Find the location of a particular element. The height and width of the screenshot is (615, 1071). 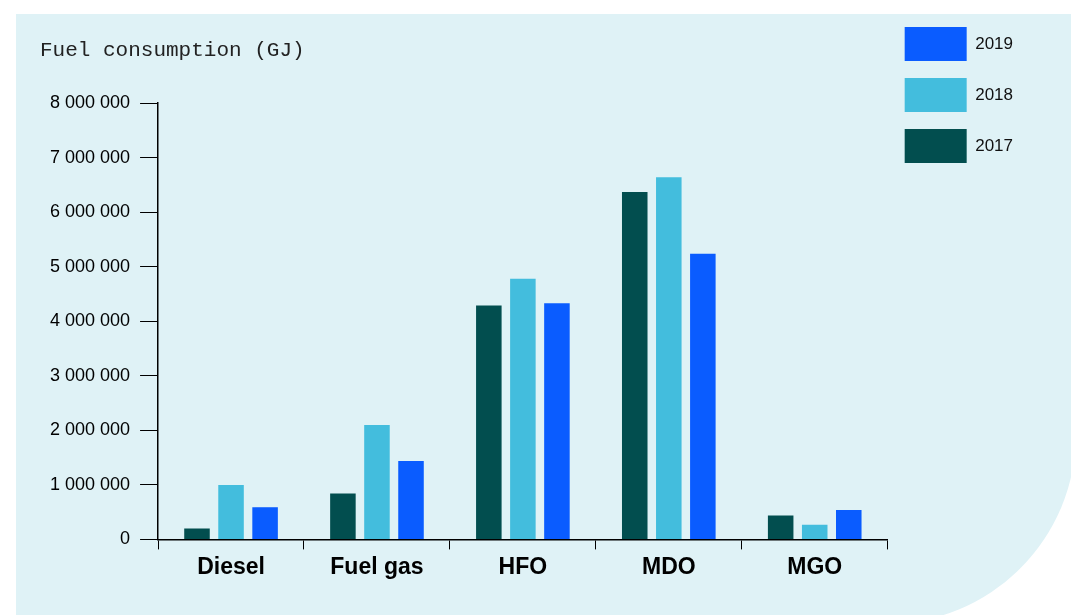

x-tick-label: Fuel gas is located at coordinates (377, 565).